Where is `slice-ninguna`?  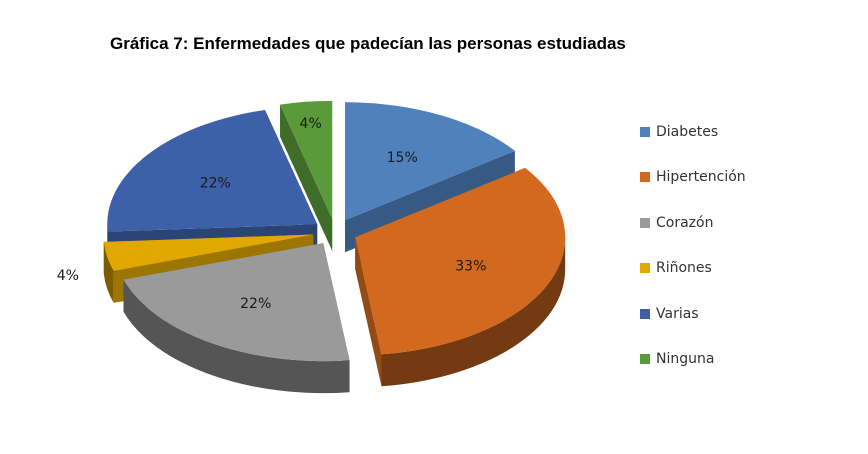
slice-ninguna is located at coordinates (306, 175).